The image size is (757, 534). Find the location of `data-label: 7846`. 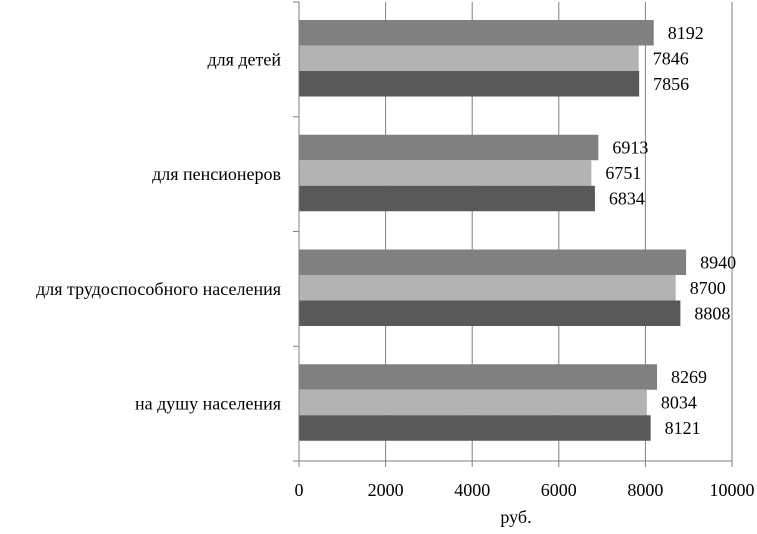

data-label: 7846 is located at coordinates (671, 58).